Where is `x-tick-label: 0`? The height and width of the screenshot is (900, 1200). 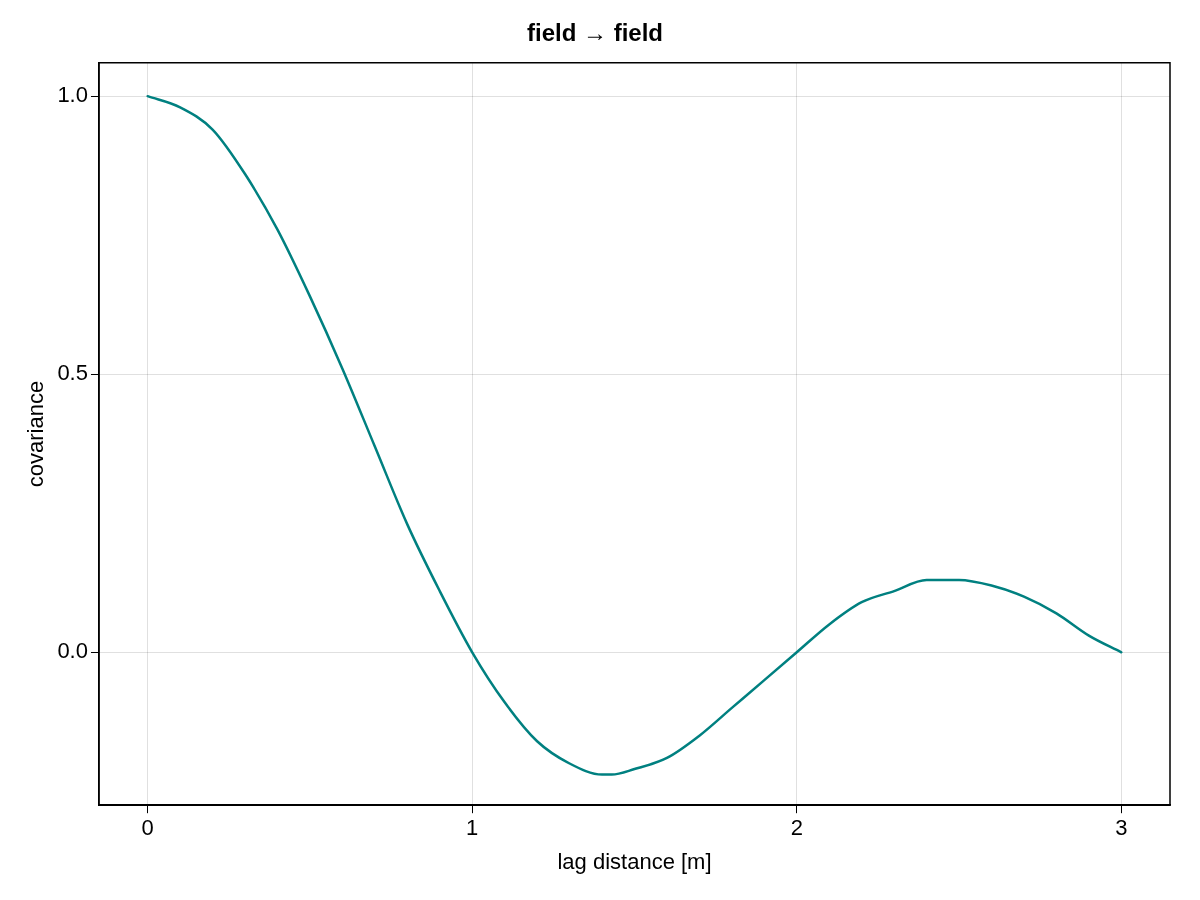 x-tick-label: 0 is located at coordinates (147, 828).